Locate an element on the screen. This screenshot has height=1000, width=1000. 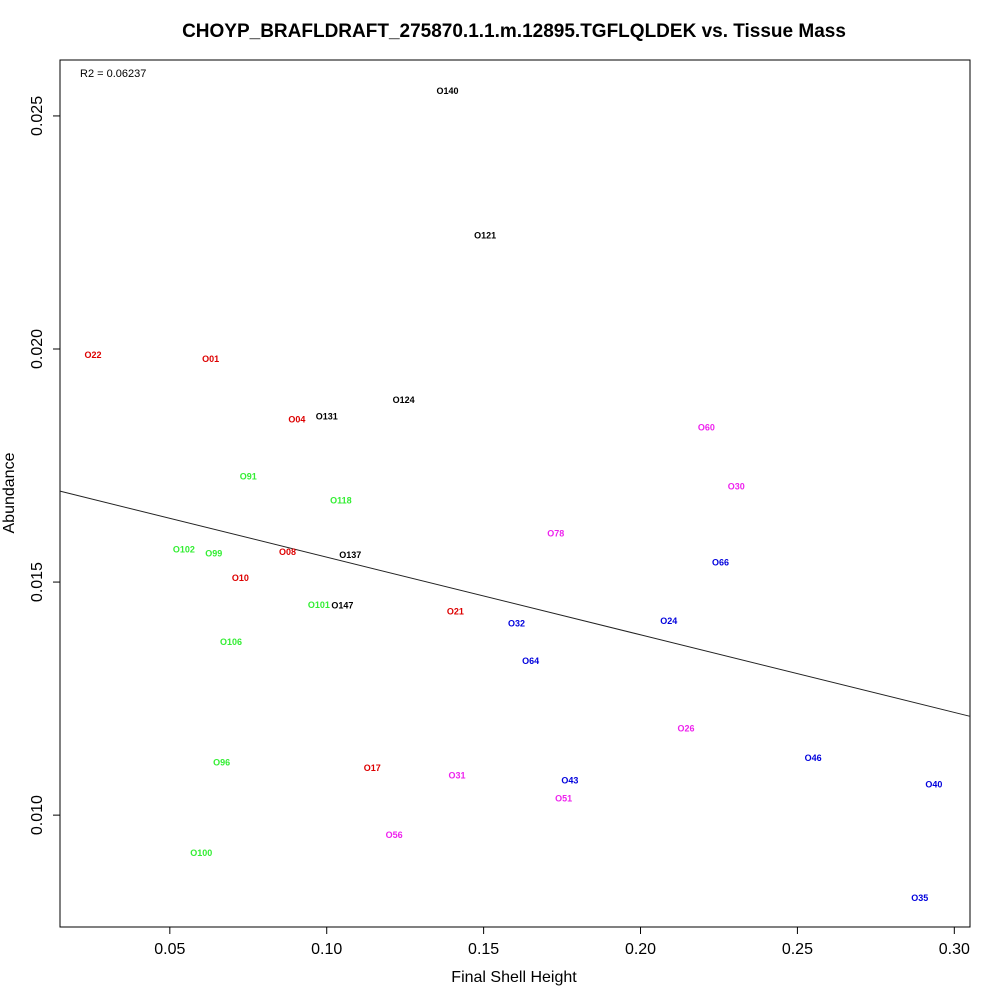
point-label: O21 is located at coordinates (455, 611).